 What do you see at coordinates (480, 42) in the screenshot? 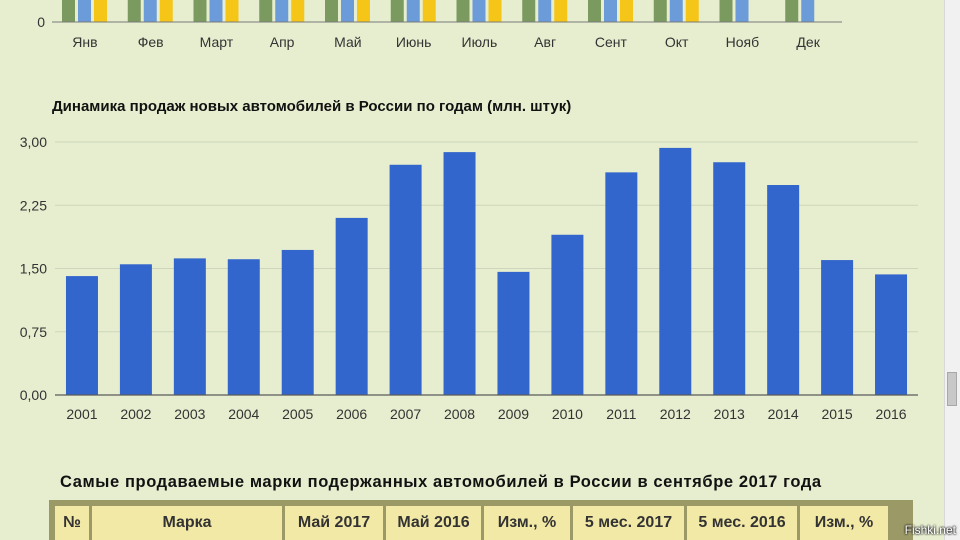
I see `month-label: Июль` at bounding box center [480, 42].